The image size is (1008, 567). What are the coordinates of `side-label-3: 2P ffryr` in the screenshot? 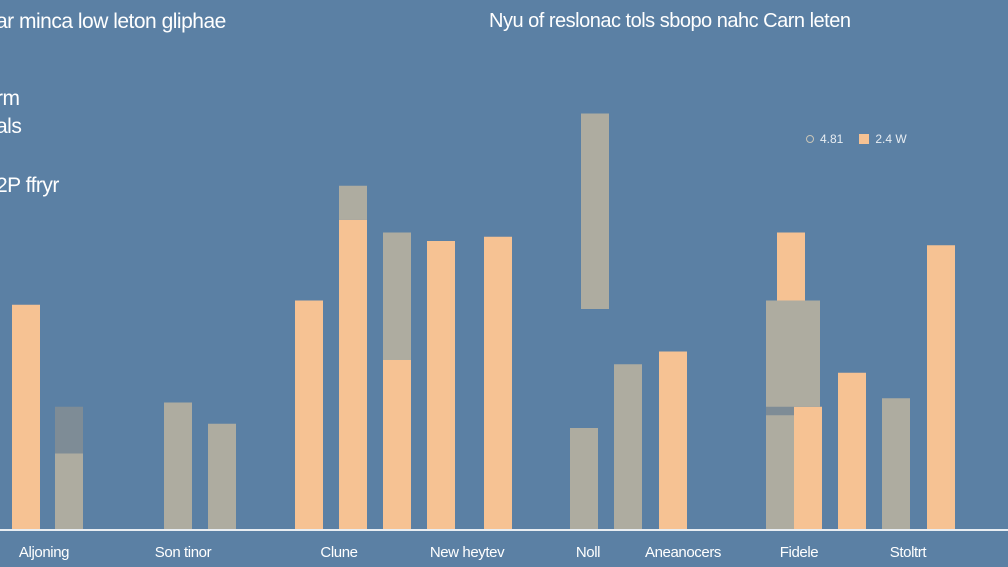 It's located at (29, 185).